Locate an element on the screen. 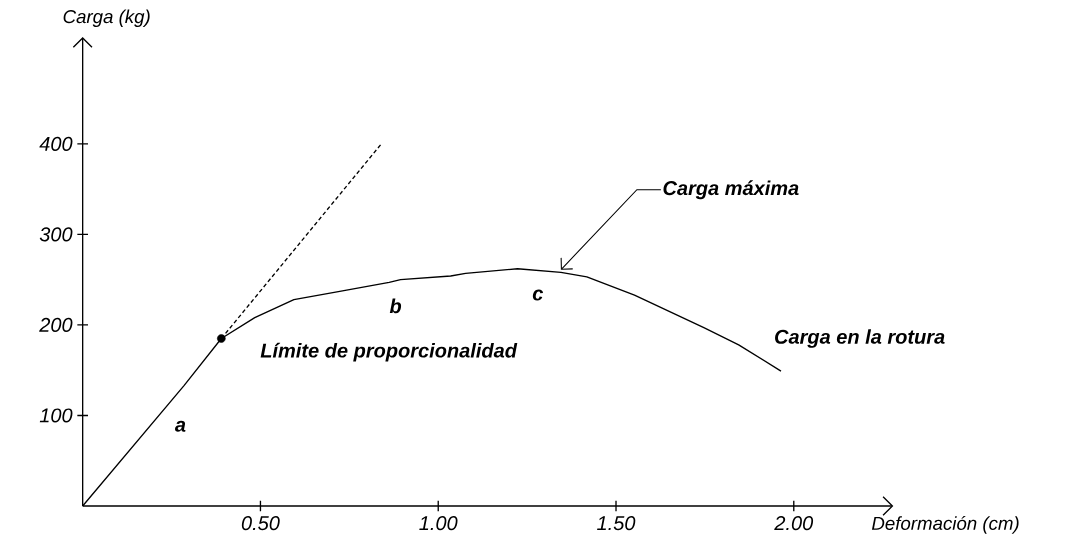 This screenshot has width=1074, height=554. annotation: Carga en la rotura is located at coordinates (860, 338).